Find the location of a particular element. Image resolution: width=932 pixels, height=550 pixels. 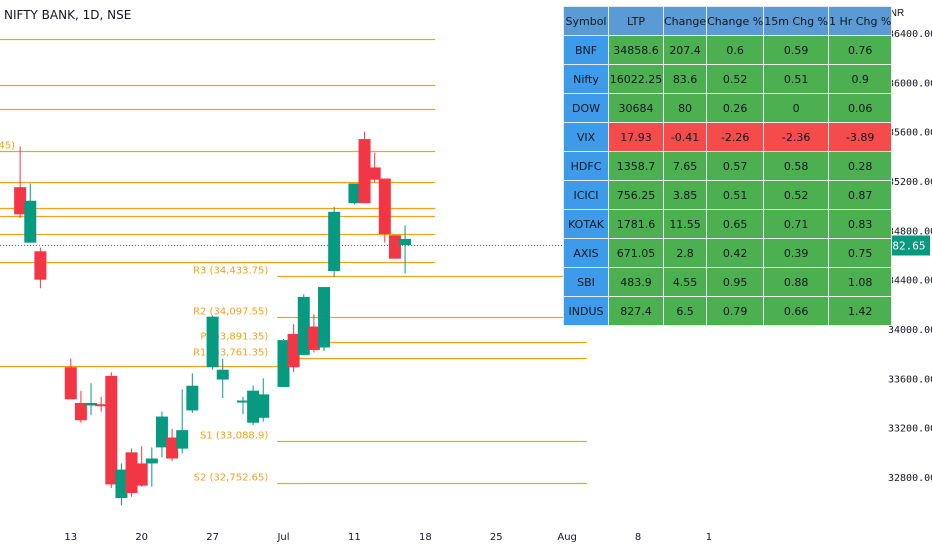

value-cell: 0.6 is located at coordinates (735, 50).